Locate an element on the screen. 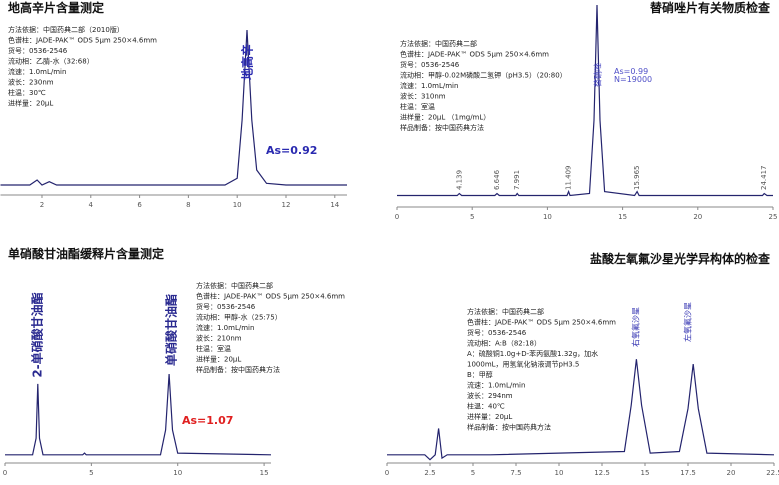 Image resolution: width=779 pixels, height=485 pixels. x-tick-label: 6 is located at coordinates (139, 205).